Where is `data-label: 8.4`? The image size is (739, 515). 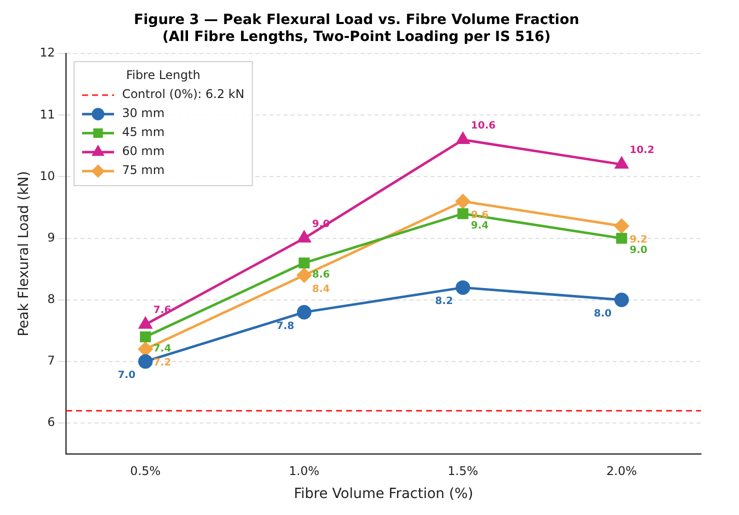 data-label: 8.4 is located at coordinates (321, 289).